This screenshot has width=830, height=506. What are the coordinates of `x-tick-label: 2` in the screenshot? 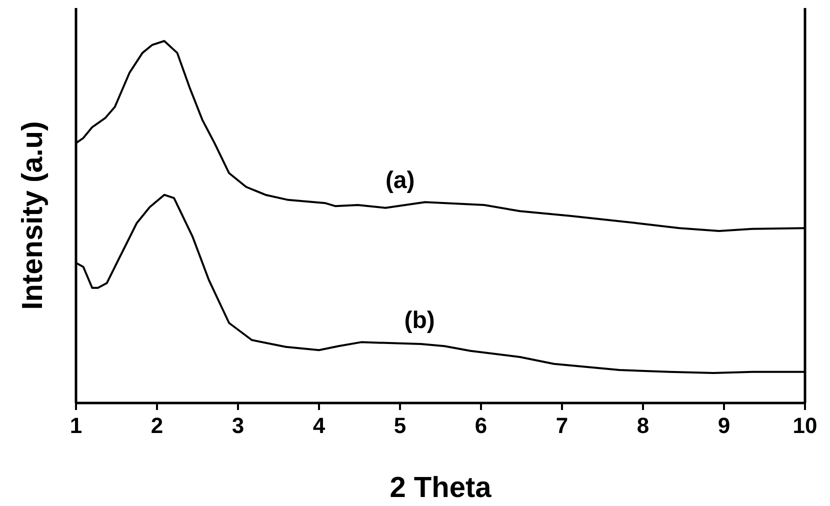 It's located at (157, 425).